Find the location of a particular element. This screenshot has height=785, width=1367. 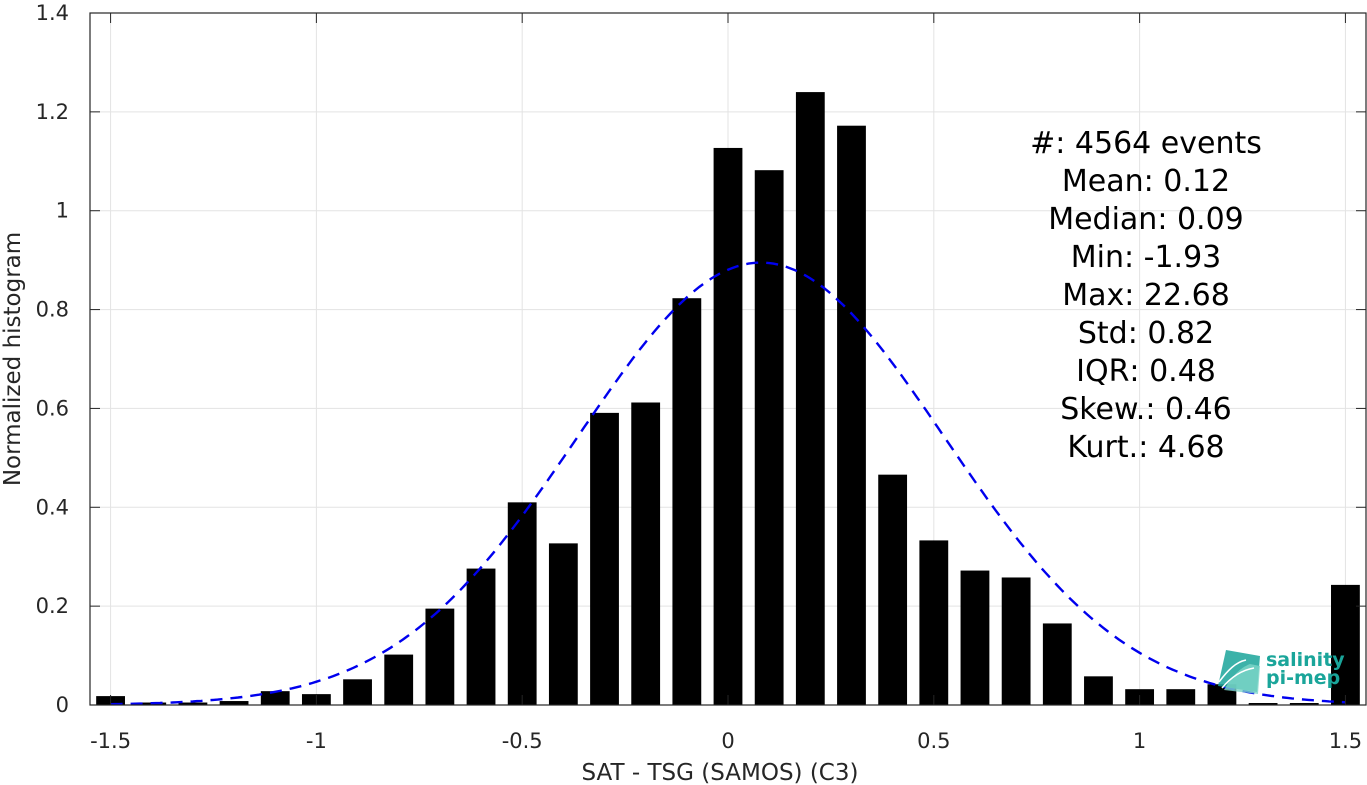

stats-label: Min is located at coordinates (1097, 257).